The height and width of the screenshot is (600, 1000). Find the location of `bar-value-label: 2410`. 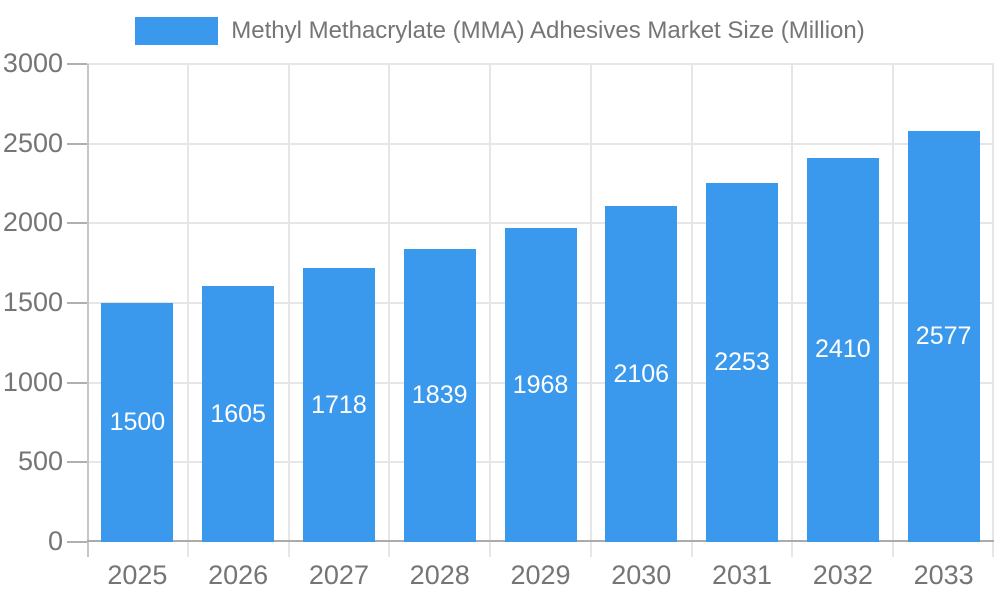

bar-value-label: 2410 is located at coordinates (843, 349).